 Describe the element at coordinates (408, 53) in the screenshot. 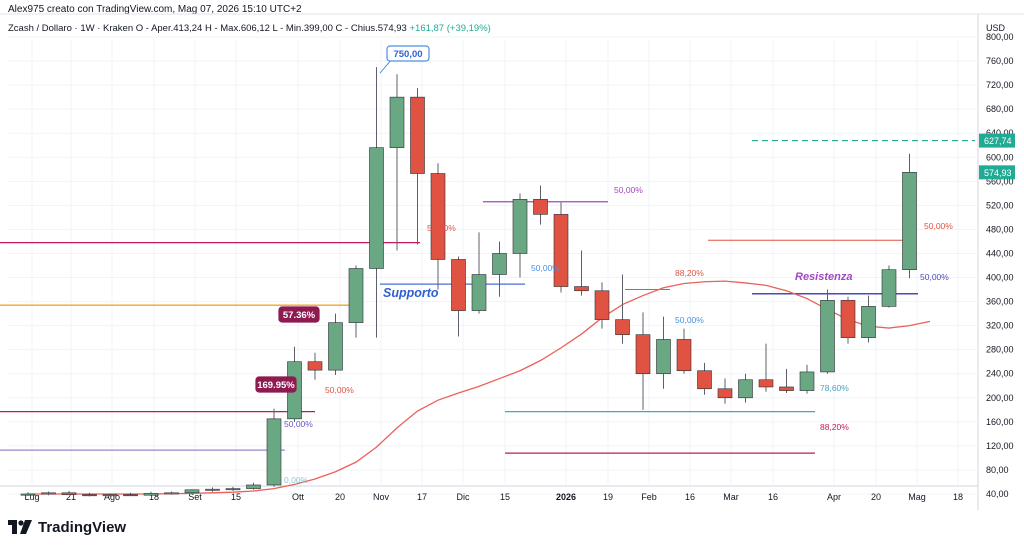

I see `high-callout: 750,00` at that location.